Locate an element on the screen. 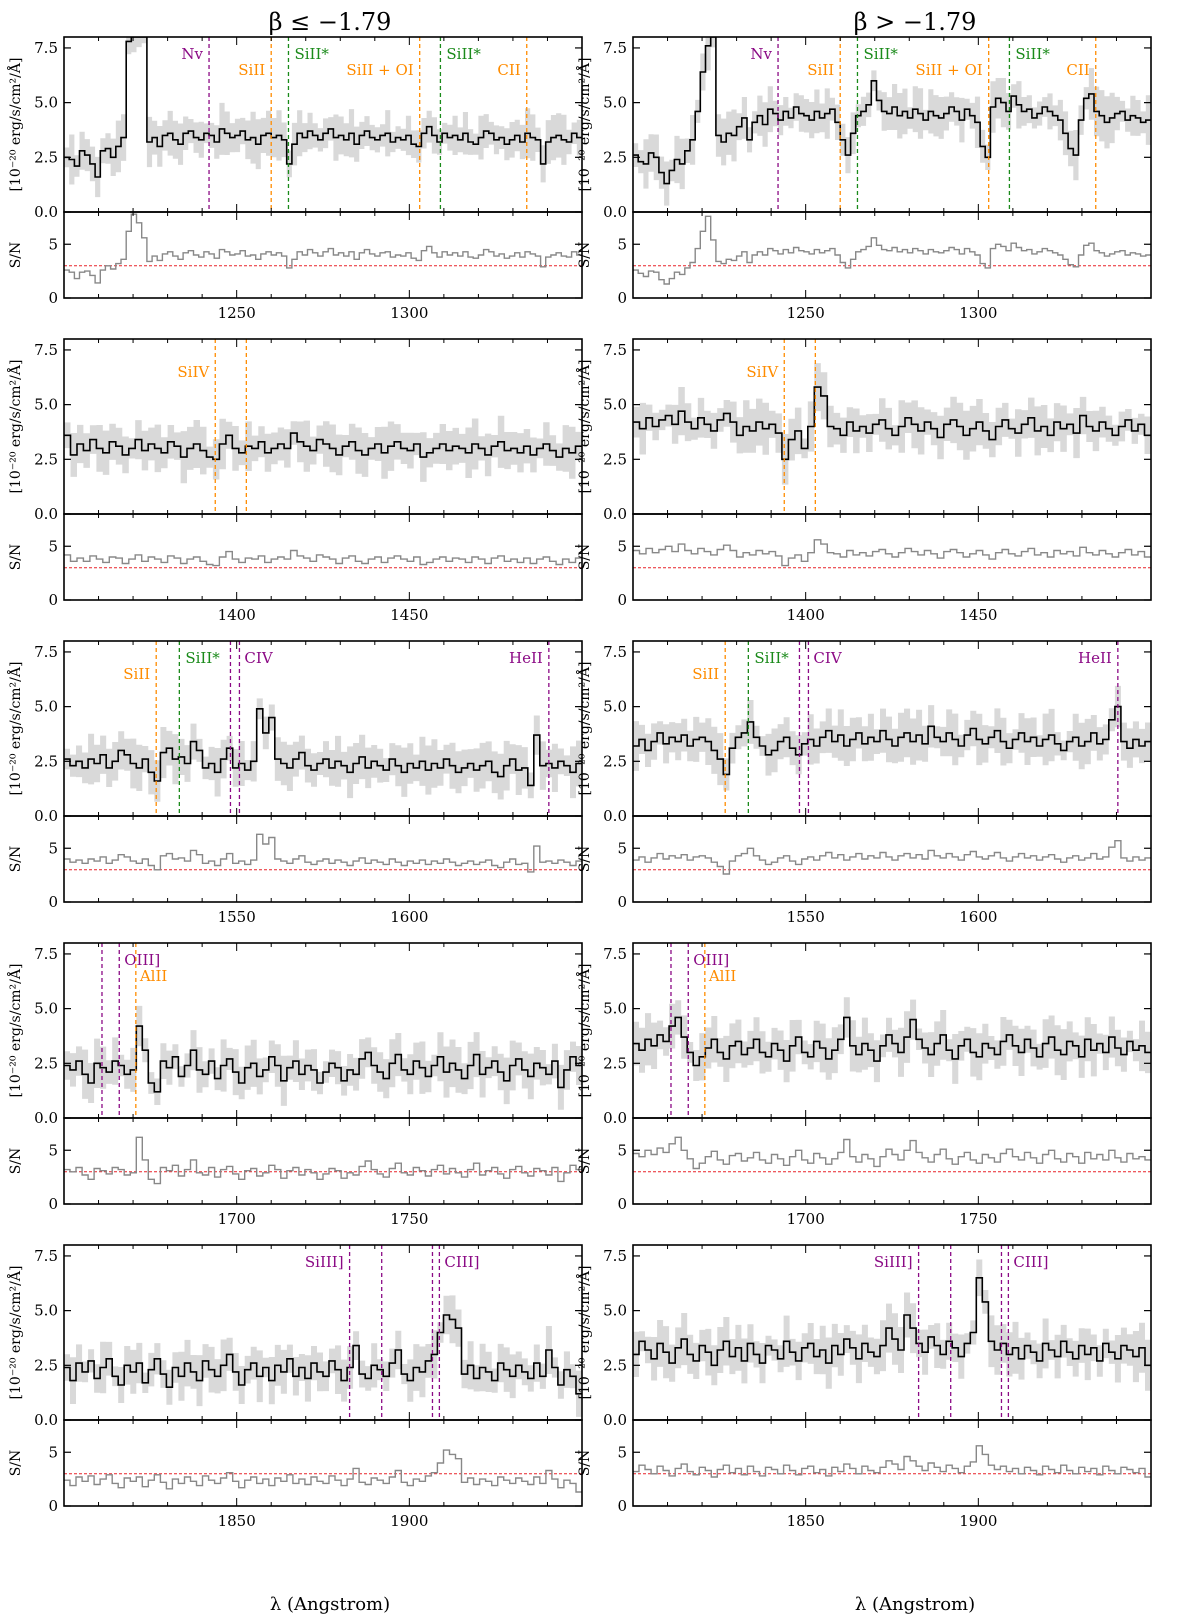  right-column-title: β > −1.79 is located at coordinates (915, 22).